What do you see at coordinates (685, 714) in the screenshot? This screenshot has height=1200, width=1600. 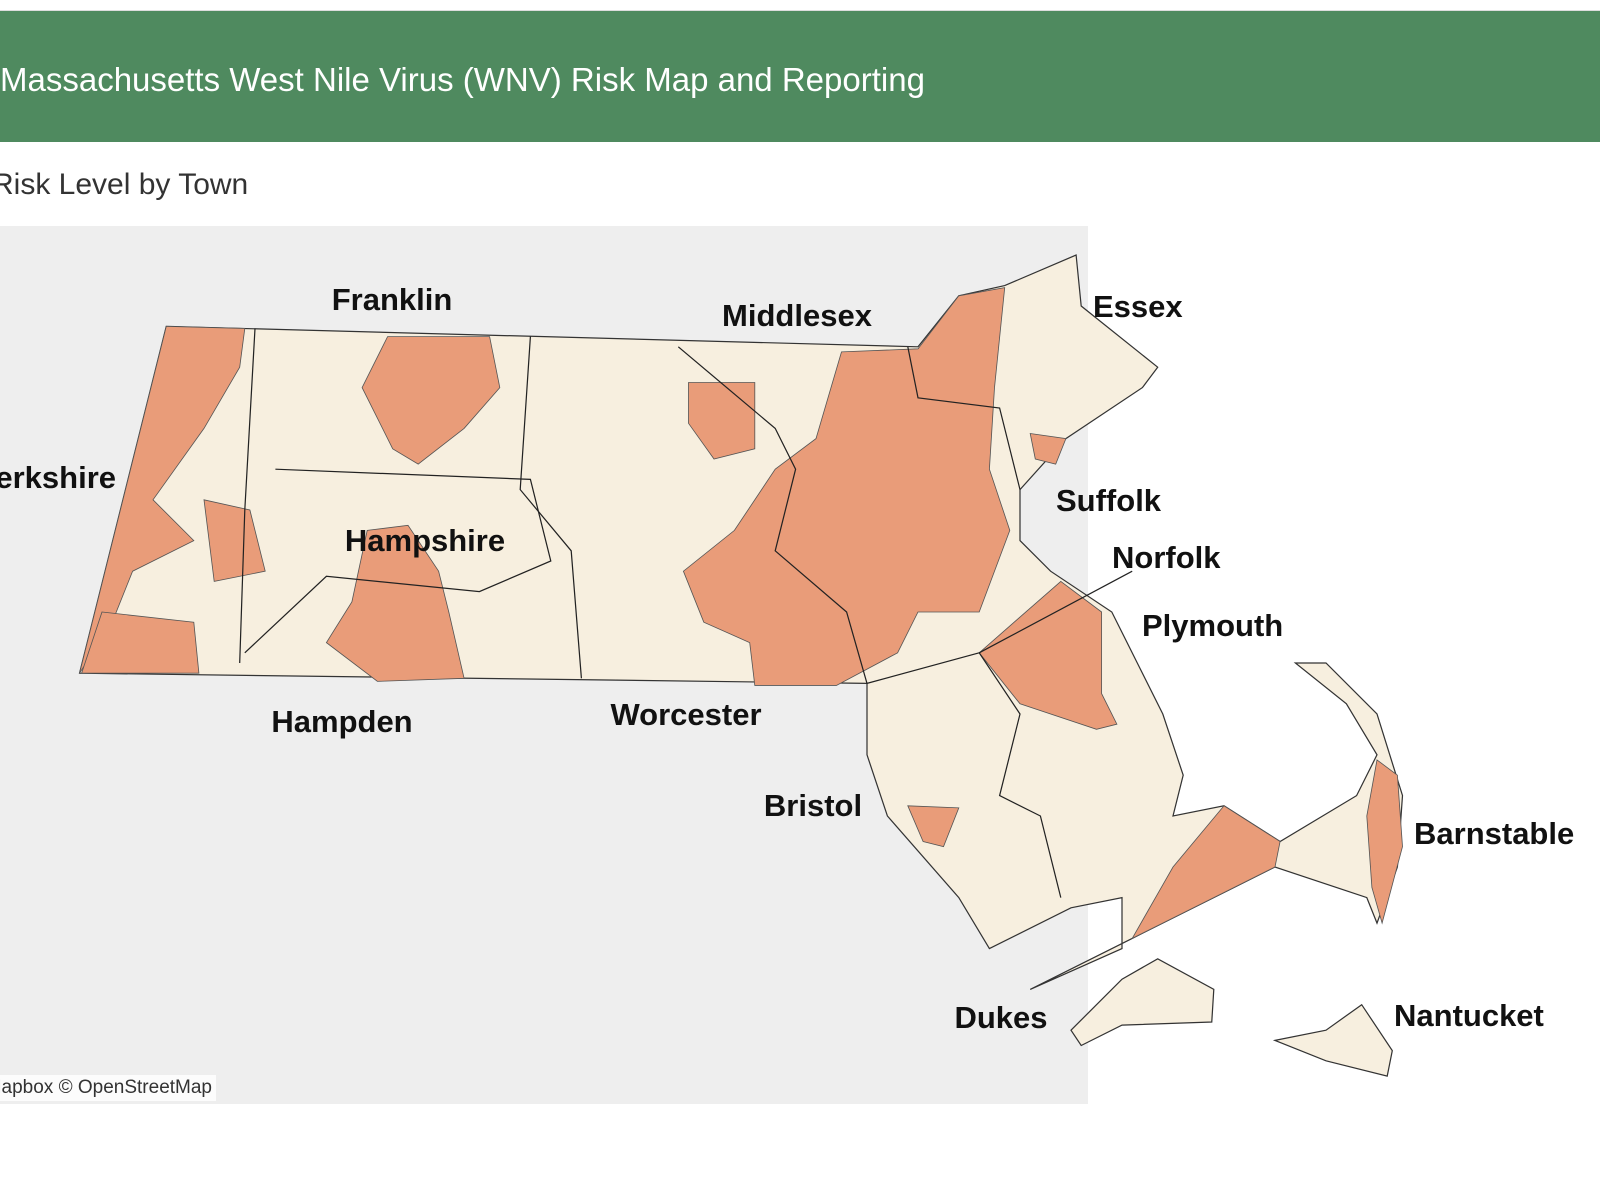 I see `county-label: Worcester` at bounding box center [685, 714].